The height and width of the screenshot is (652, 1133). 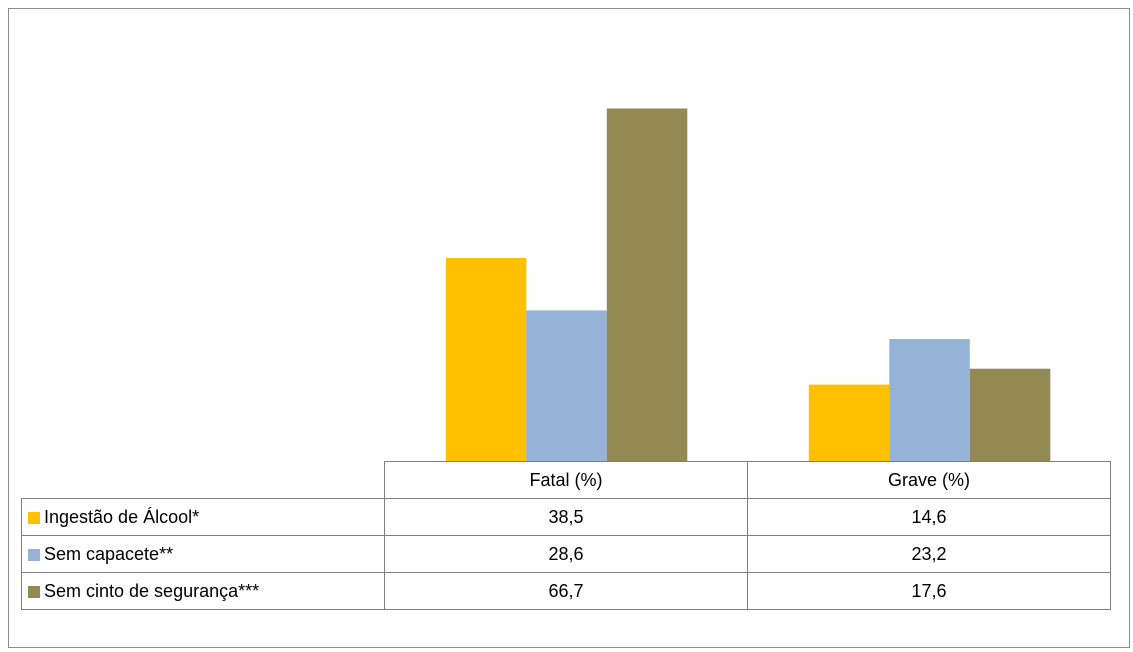 I want to click on series-name: Sem cinto de segurança***, so click(x=152, y=590).